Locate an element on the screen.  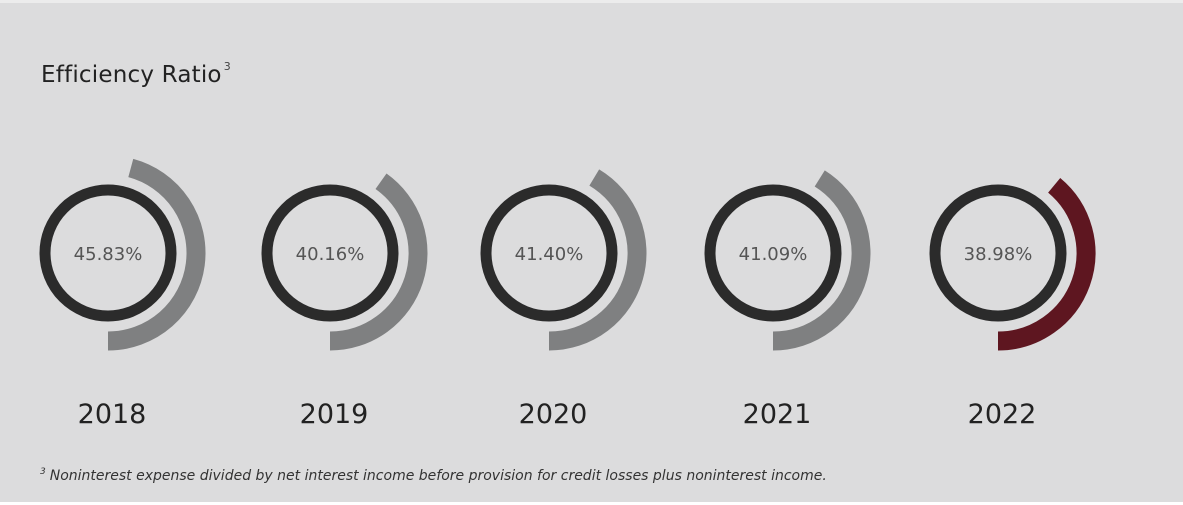
gauge-ring-2020 is located at coordinates (549, 253).